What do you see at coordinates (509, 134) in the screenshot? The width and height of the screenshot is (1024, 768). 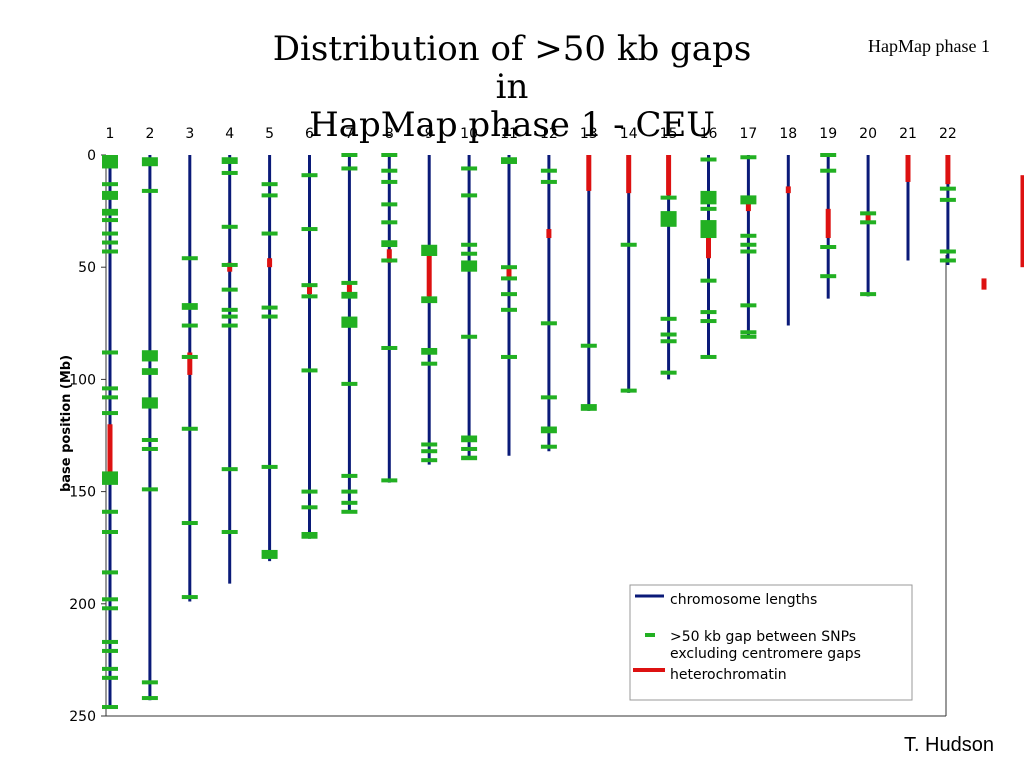 I see `chromosome-label: 11` at bounding box center [509, 134].